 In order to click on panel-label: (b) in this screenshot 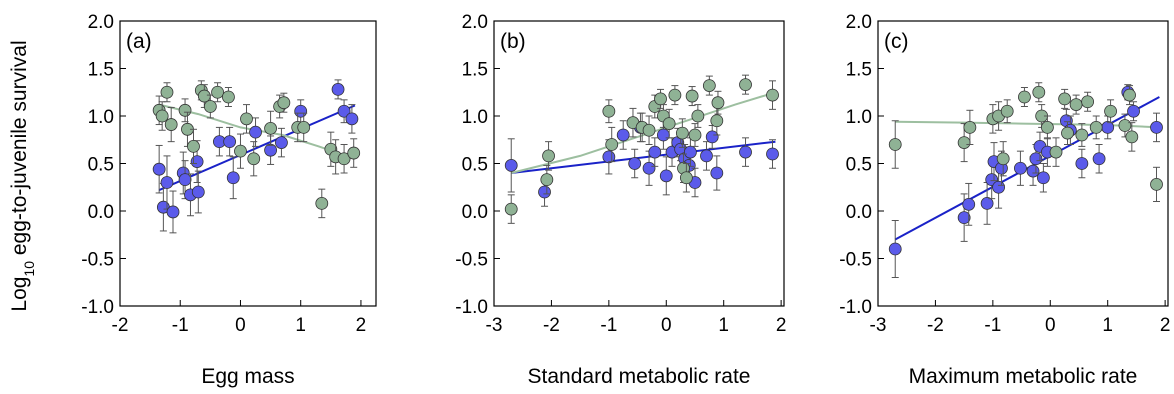, I will do `click(513, 41)`.